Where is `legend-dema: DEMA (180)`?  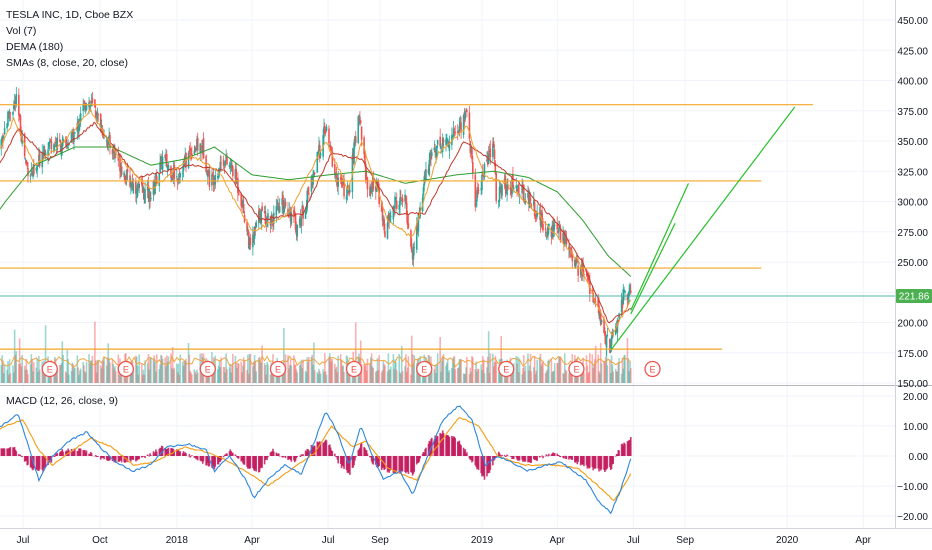 legend-dema: DEMA (180) is located at coordinates (34, 47).